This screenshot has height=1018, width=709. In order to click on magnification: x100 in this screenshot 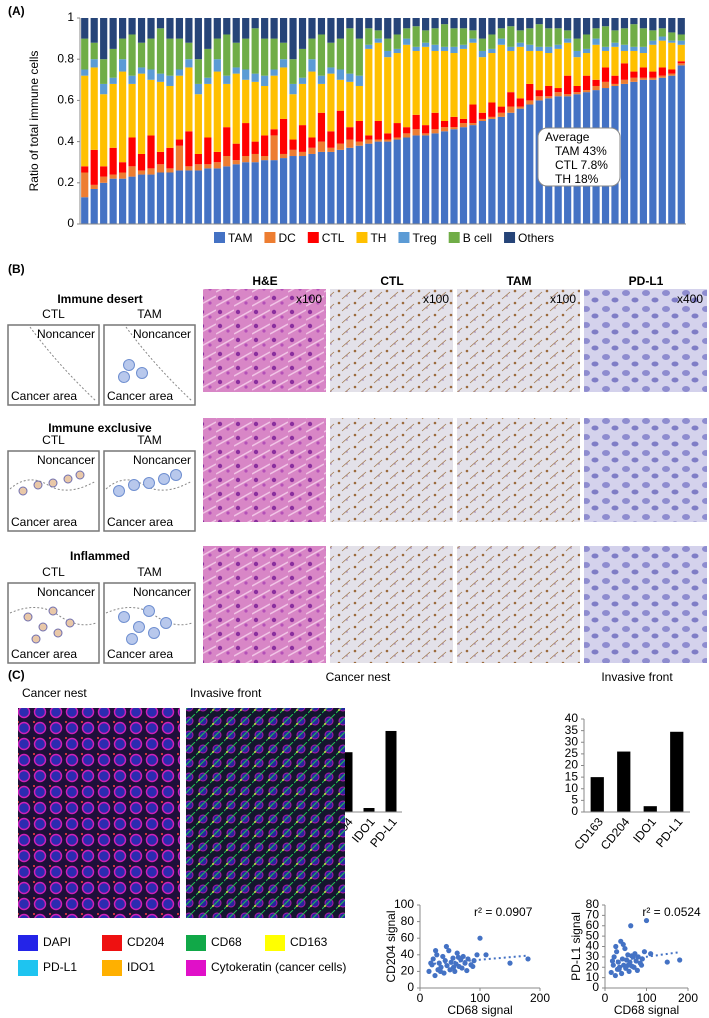, I will do `click(563, 299)`.